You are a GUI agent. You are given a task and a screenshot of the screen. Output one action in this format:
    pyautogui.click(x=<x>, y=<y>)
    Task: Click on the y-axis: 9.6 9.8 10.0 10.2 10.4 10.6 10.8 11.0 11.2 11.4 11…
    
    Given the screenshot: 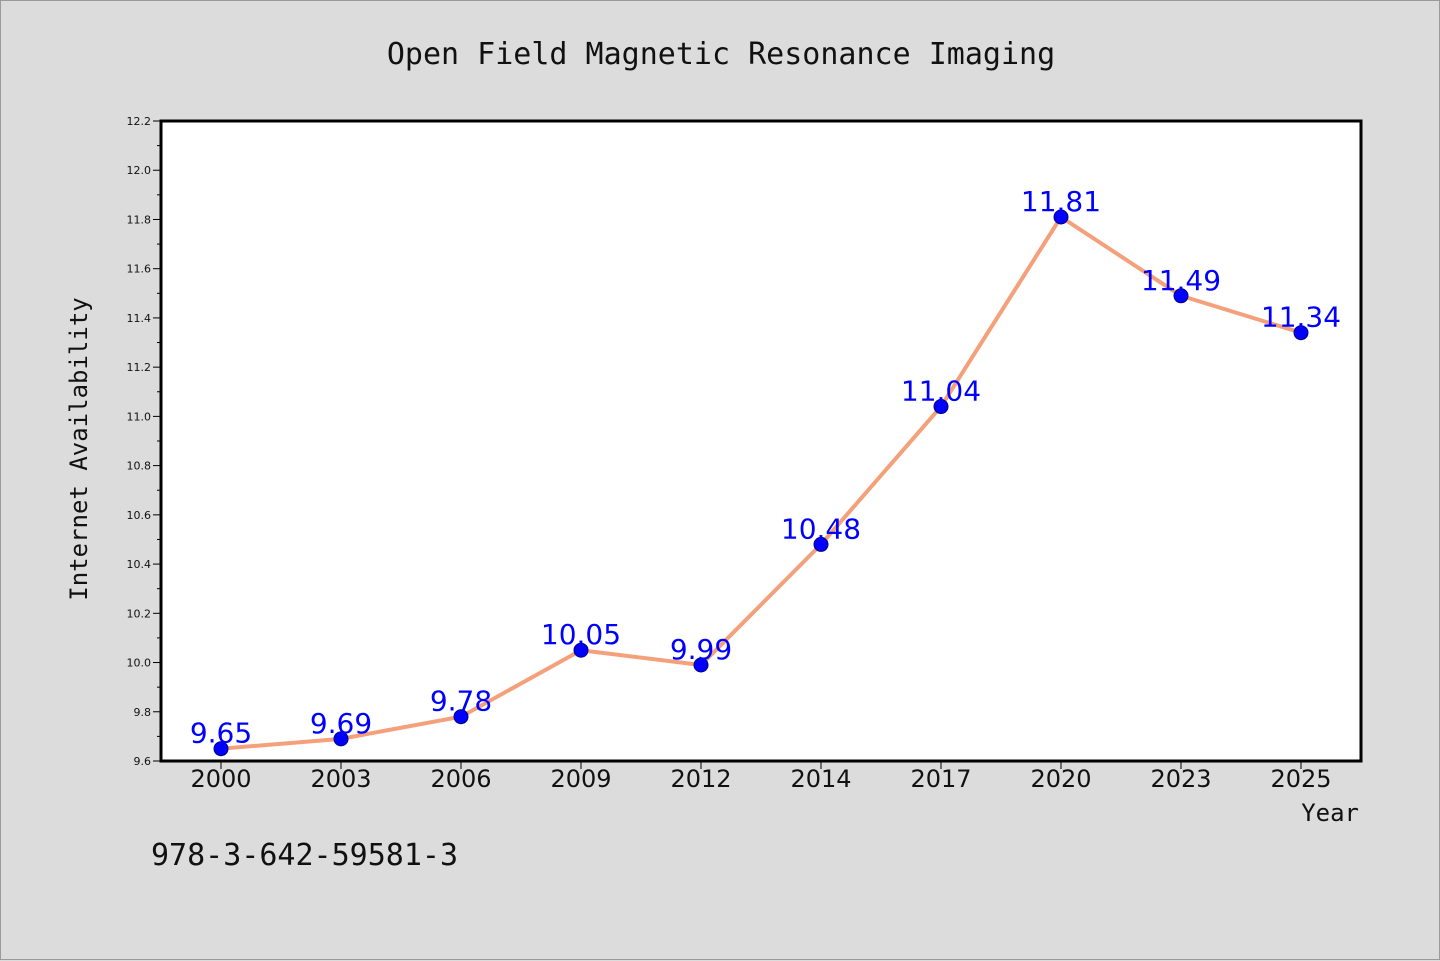 What is the action you would take?
    pyautogui.click(x=144, y=441)
    